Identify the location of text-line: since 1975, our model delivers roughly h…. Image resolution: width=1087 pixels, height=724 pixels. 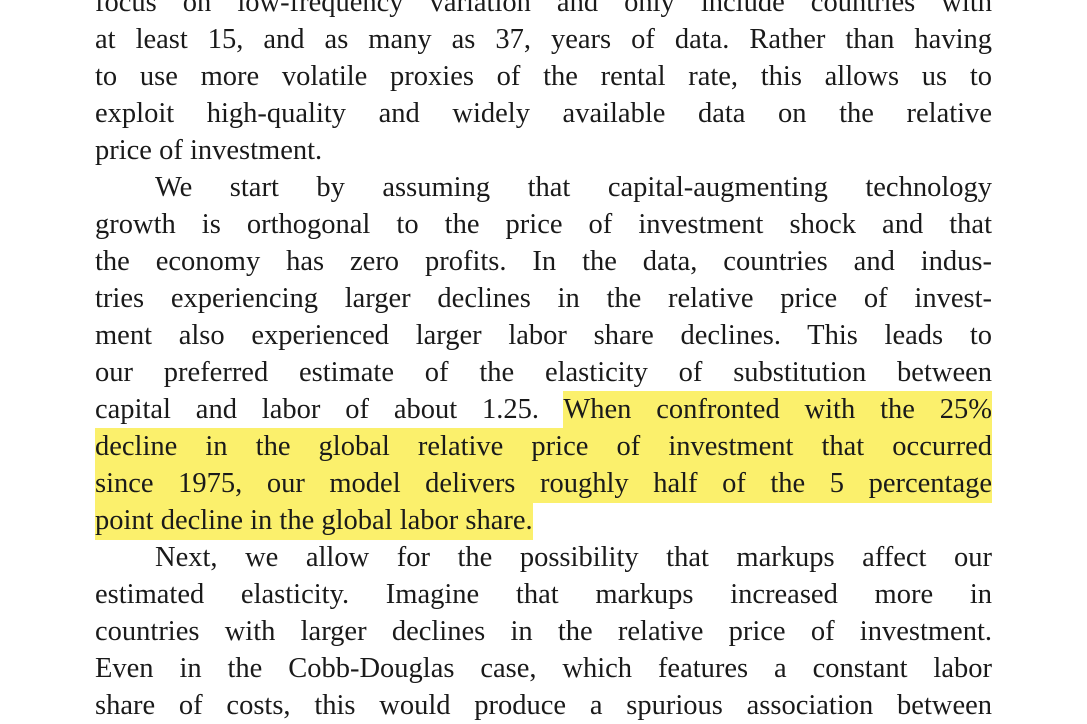
(543, 484).